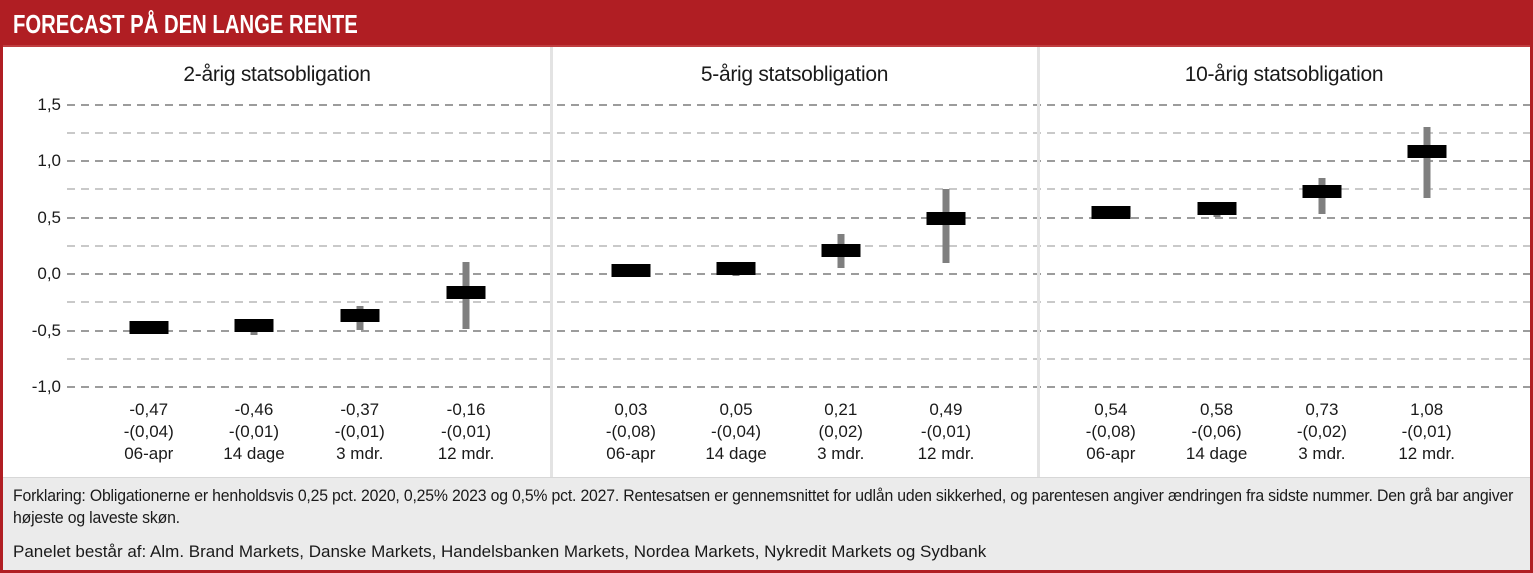 Image resolution: width=1533 pixels, height=573 pixels. I want to click on value-label: 0,54, so click(1111, 409).